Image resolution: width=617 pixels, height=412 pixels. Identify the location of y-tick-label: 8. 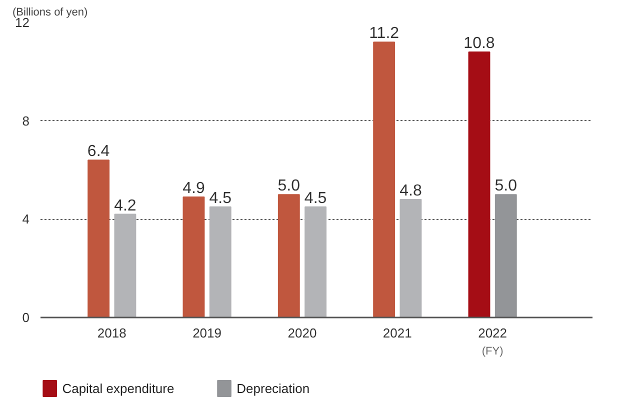
(26, 120).